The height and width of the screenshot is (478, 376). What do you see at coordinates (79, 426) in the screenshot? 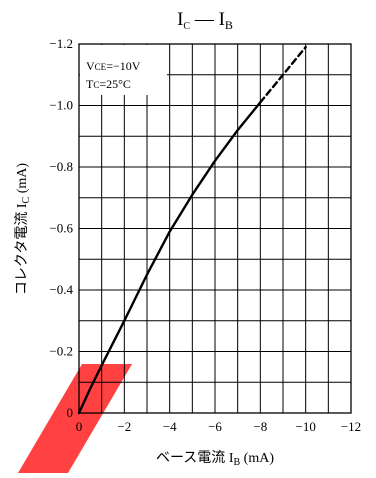
I see `x-tick-label: 0` at bounding box center [79, 426].